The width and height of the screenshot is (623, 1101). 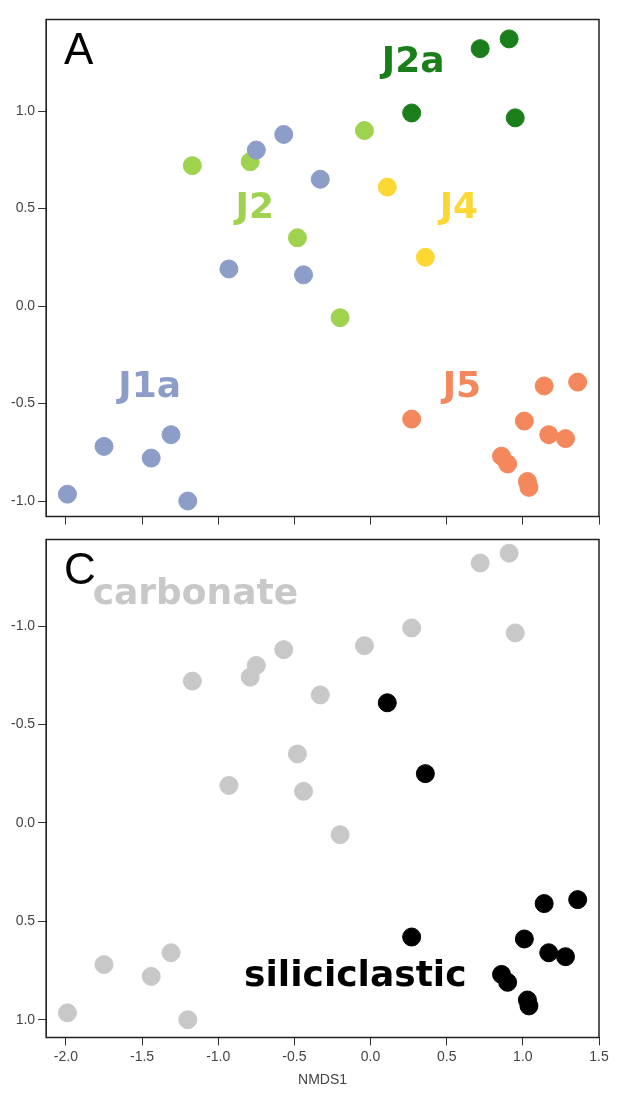 I want to click on x-tick-label: -2.0, so click(x=66, y=1055).